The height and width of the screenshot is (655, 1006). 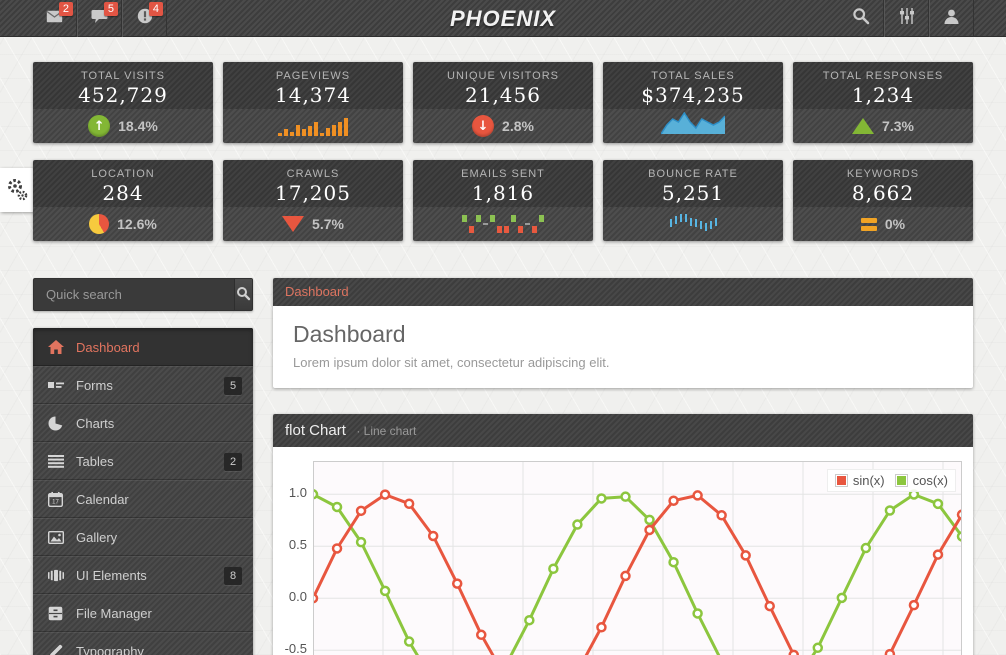 What do you see at coordinates (56, 649) in the screenshot?
I see `pencil-icon` at bounding box center [56, 649].